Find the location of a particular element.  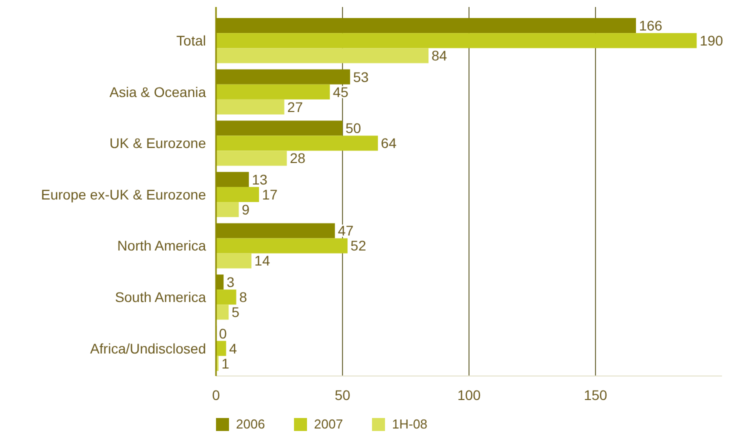

data-label: 28 is located at coordinates (298, 158).